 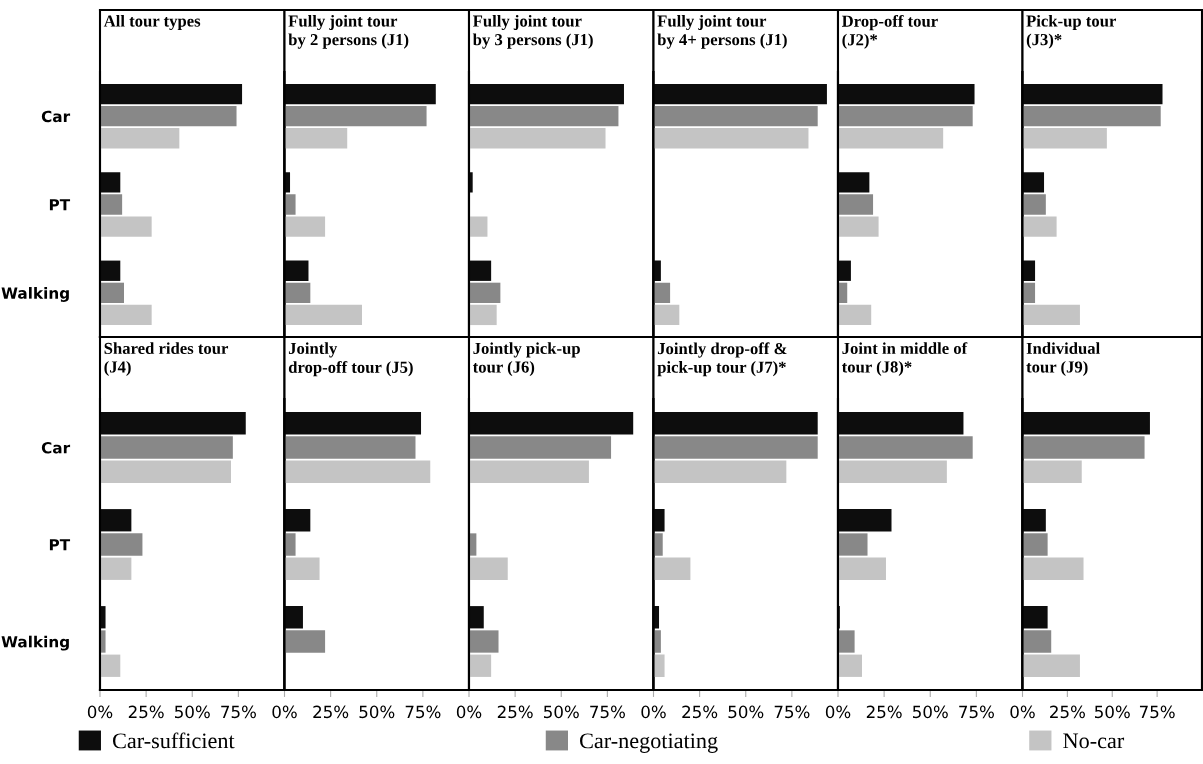 What do you see at coordinates (152, 22) in the screenshot?
I see `chart-title: All tour types` at bounding box center [152, 22].